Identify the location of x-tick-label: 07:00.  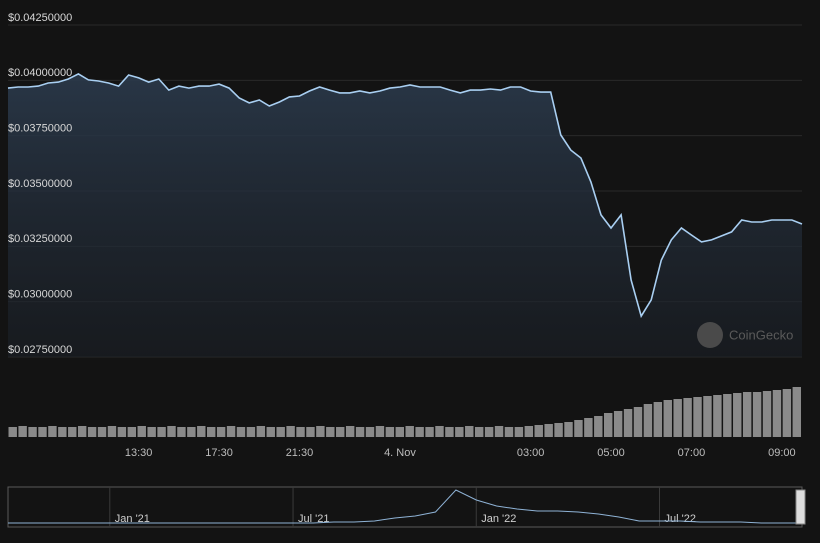
(692, 453).